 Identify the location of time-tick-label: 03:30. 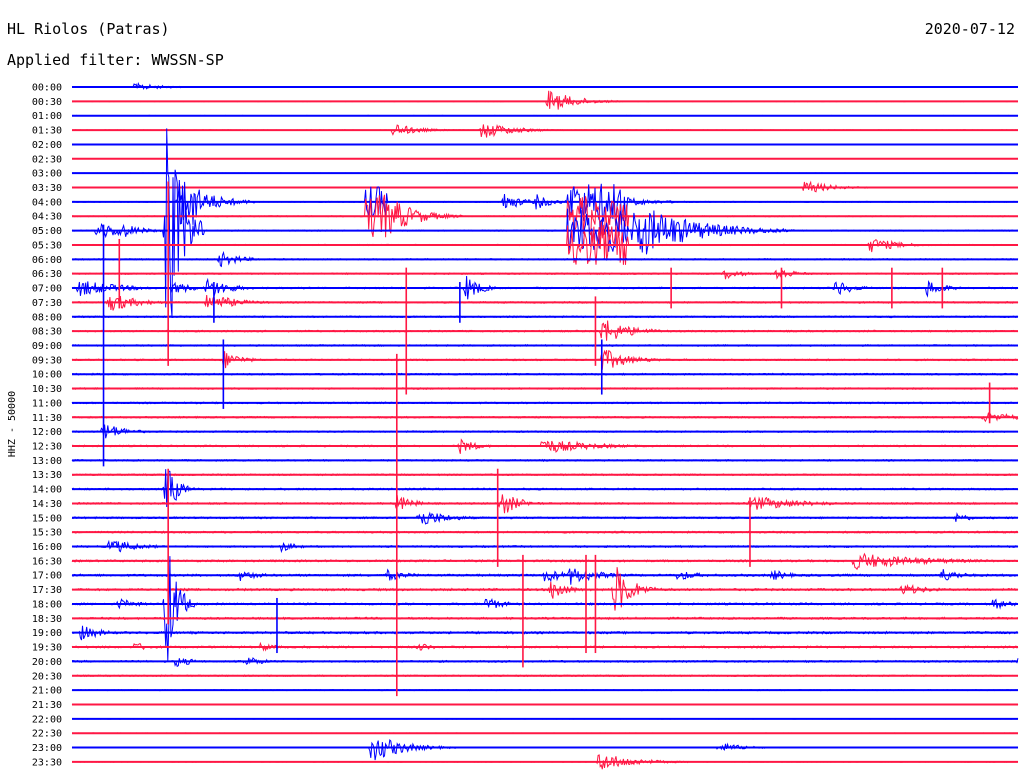
(47, 188).